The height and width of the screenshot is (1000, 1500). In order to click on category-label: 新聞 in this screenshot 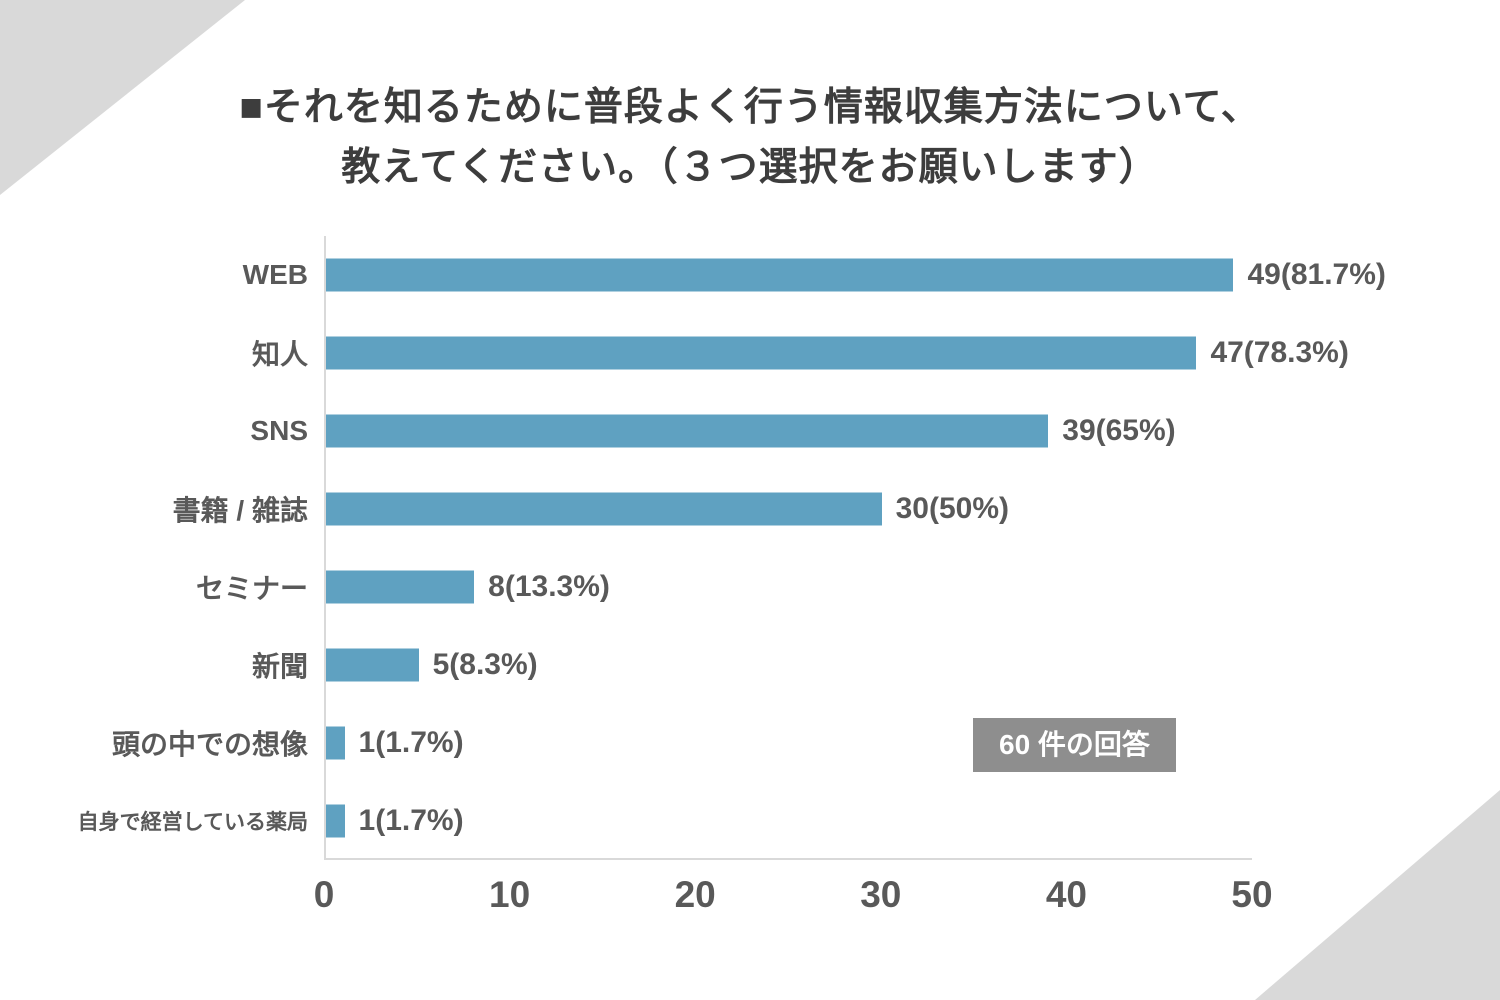, I will do `click(279, 666)`.